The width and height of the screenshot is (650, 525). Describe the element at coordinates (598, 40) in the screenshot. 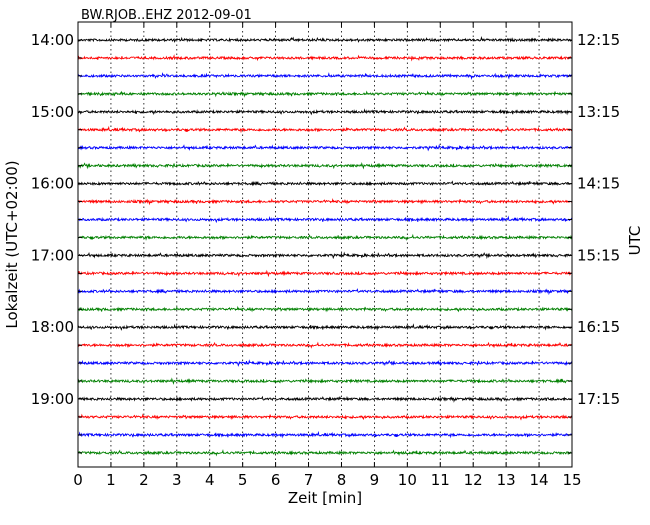

I see `right-tick-label: 12:15` at that location.